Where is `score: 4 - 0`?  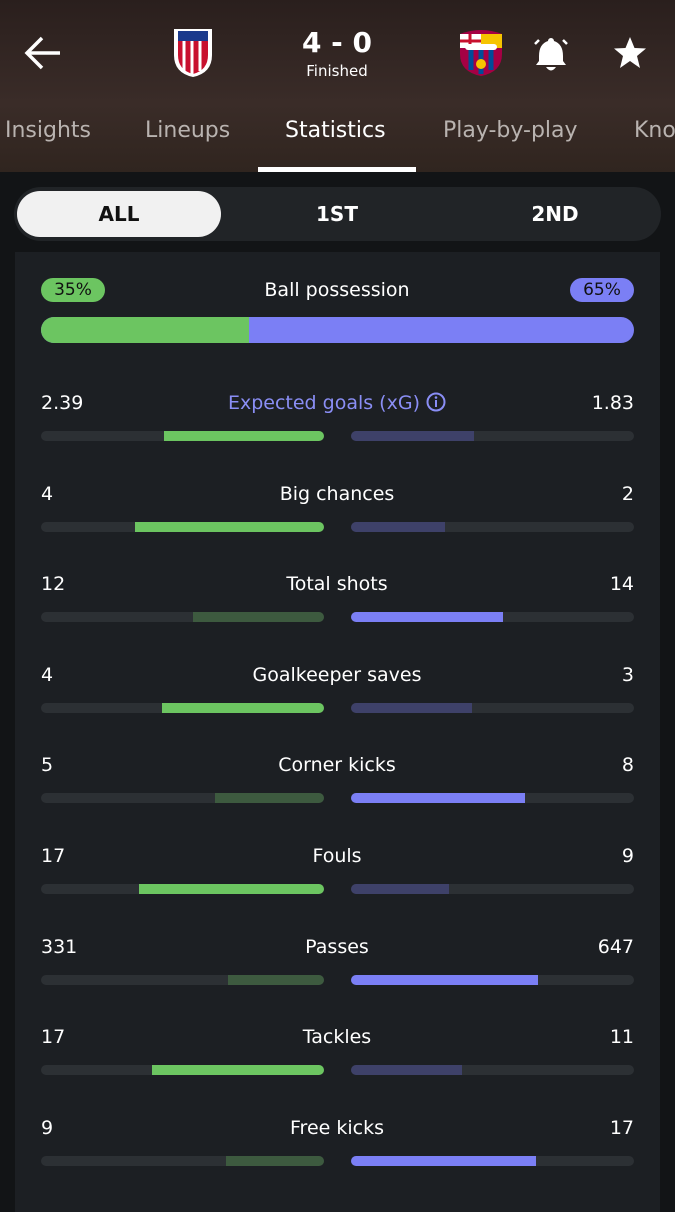
score: 4 - 0 is located at coordinates (337, 42).